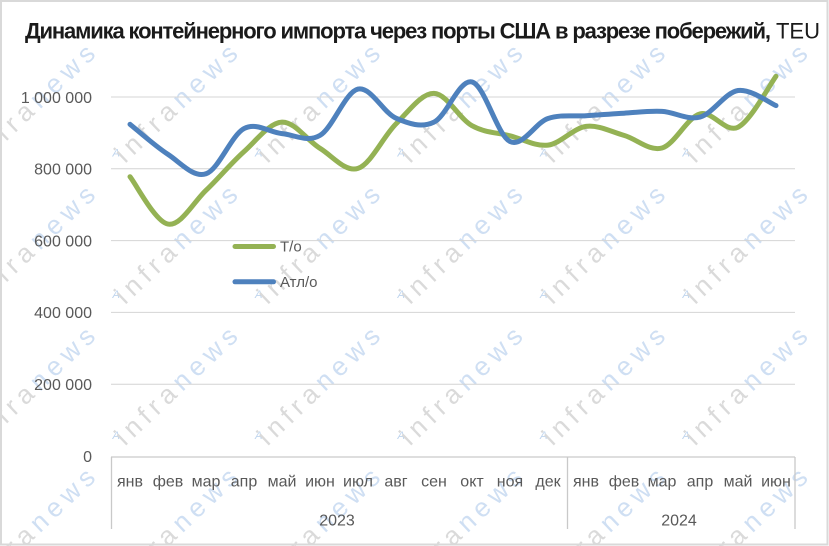  I want to click on svg-text: ноя, so click(510, 482).